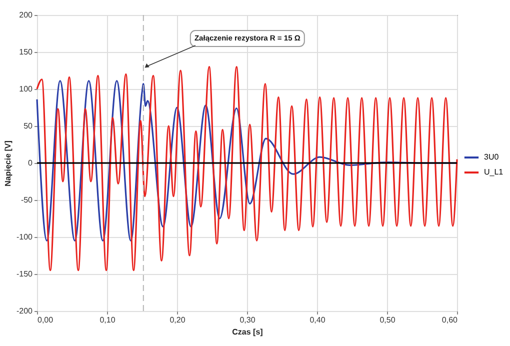 The image size is (510, 346). Describe the element at coordinates (25, 237) in the screenshot. I see `y-tick-label: -100` at that location.